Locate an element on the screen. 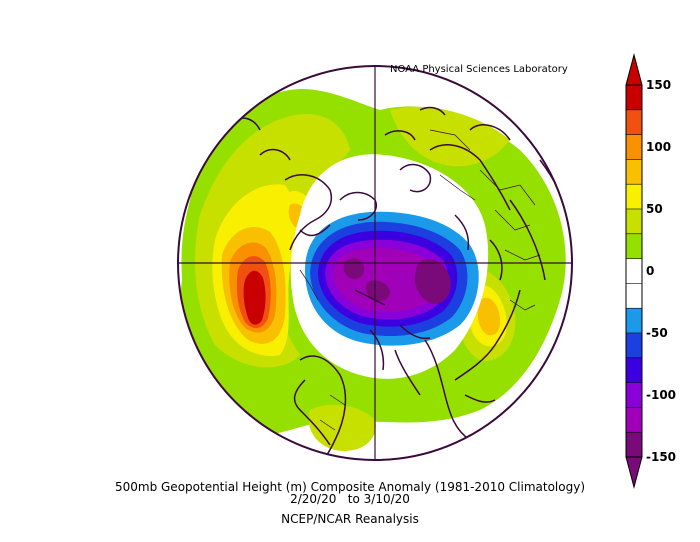  colorbar-label-neg150: -150 is located at coordinates (661, 457).